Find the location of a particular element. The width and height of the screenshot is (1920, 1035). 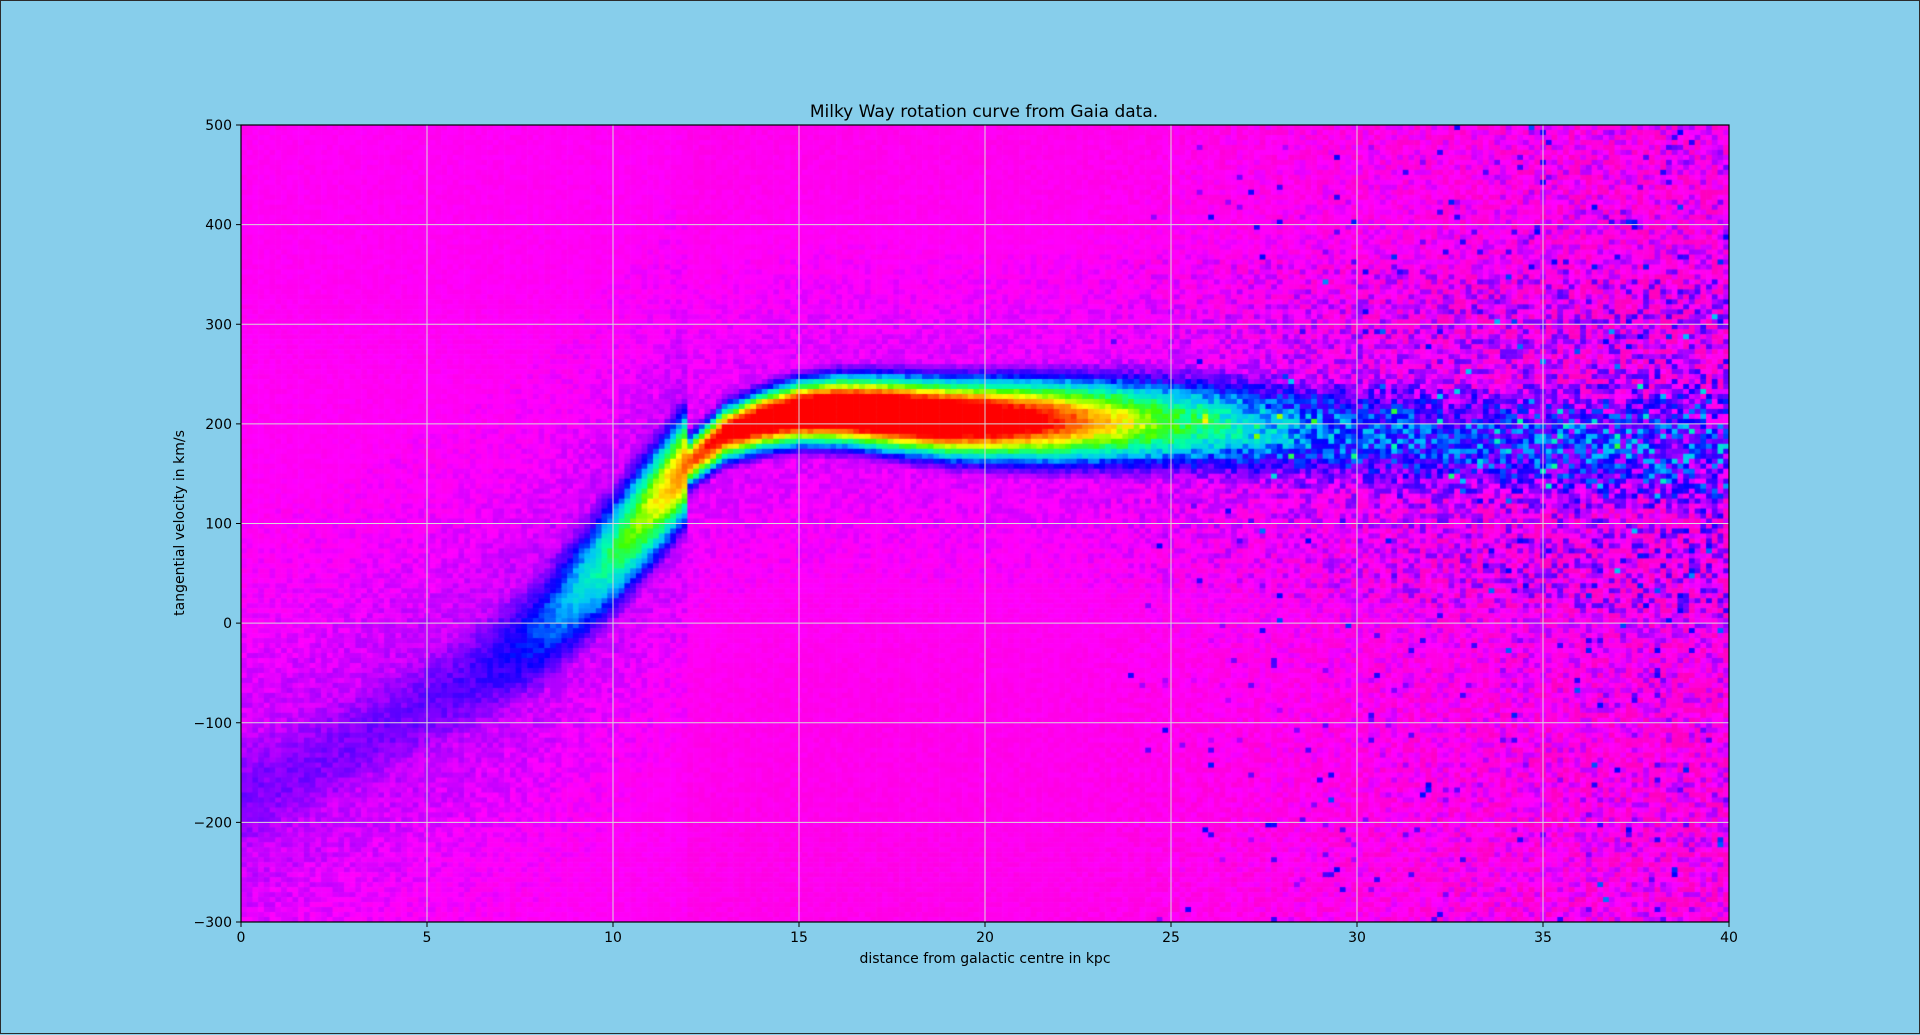

x-tick-label: 5 is located at coordinates (427, 938).